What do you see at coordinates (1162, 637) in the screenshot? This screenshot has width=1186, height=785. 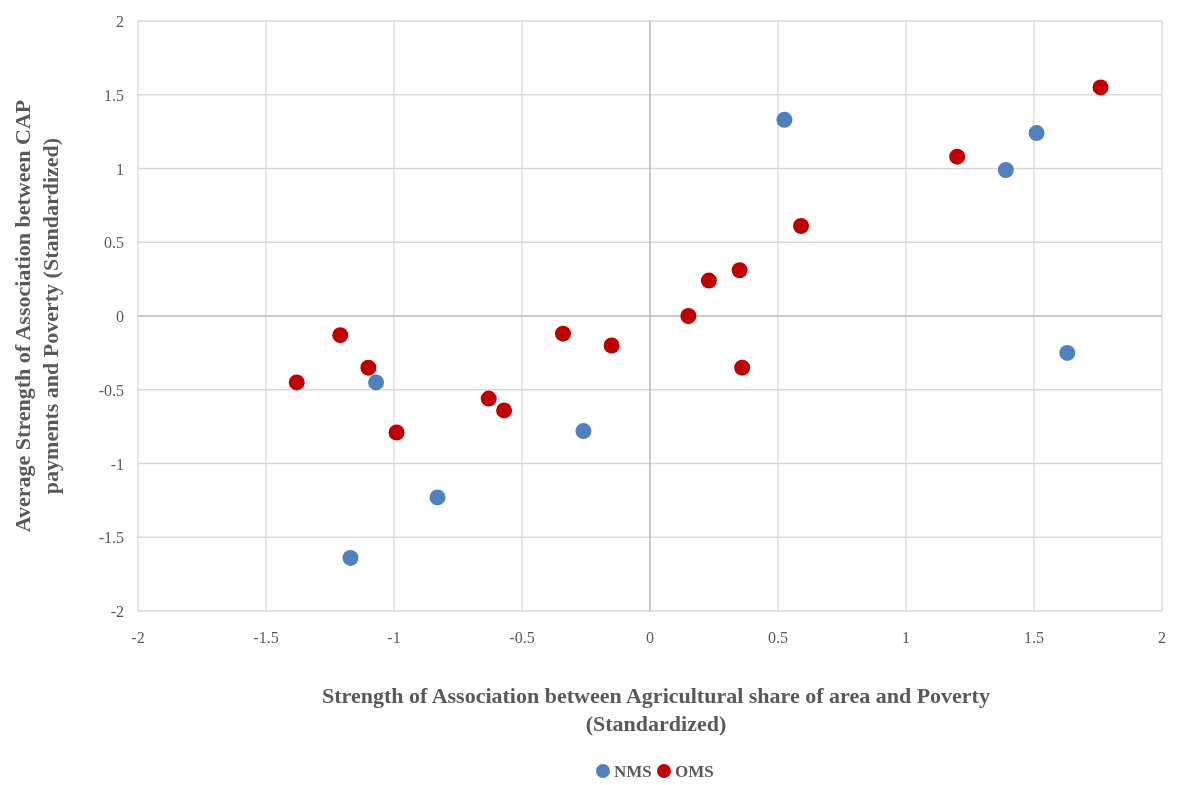 I see `x-tick-label: 2` at bounding box center [1162, 637].